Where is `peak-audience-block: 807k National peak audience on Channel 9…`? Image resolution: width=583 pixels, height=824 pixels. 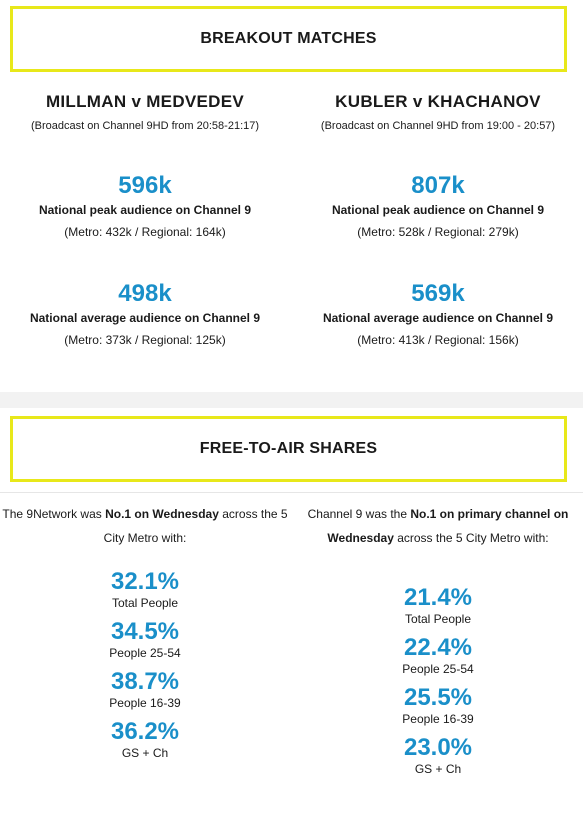 peak-audience-block: 807k National peak audience on Channel 9… is located at coordinates (438, 206).